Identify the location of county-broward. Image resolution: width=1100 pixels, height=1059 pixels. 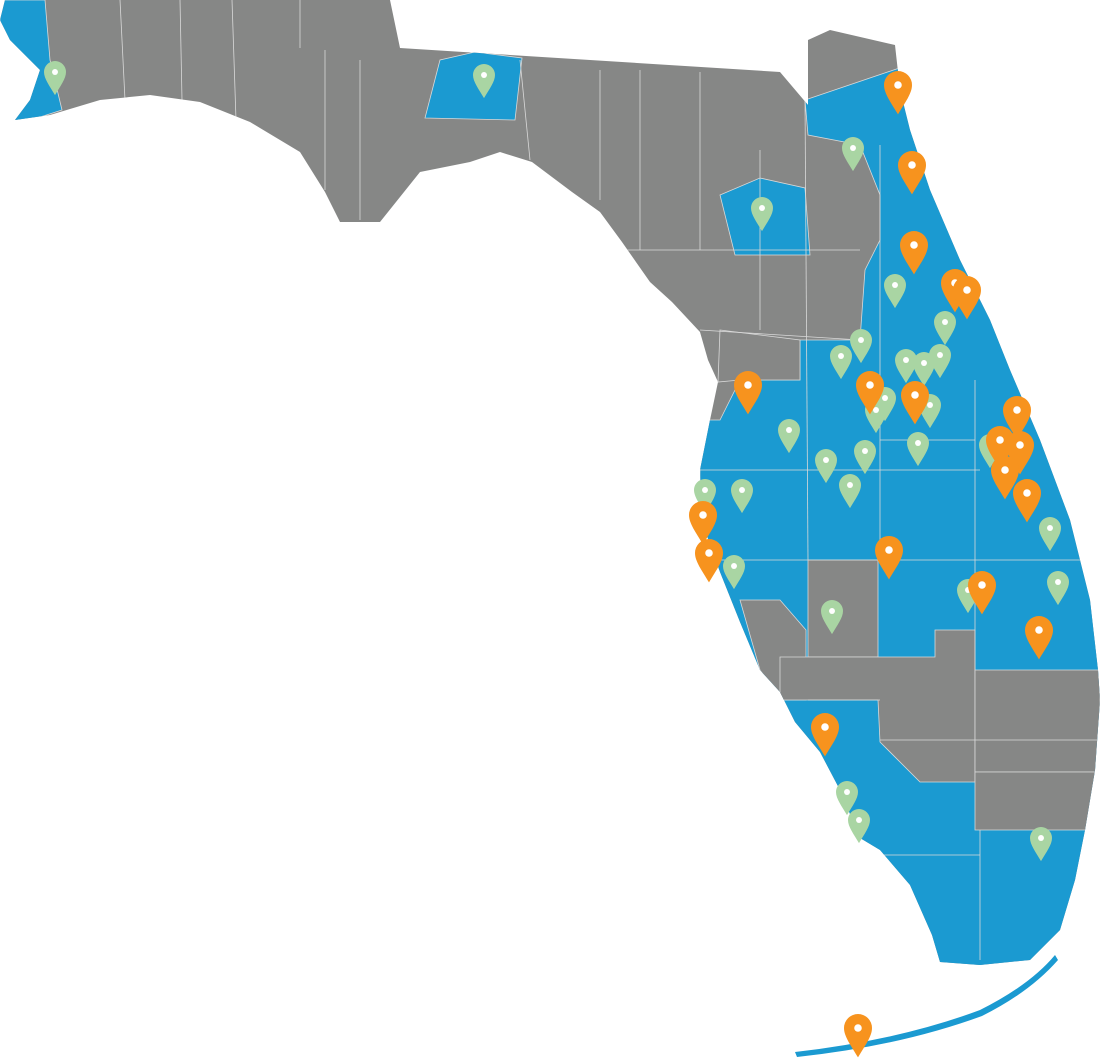
(1037, 801).